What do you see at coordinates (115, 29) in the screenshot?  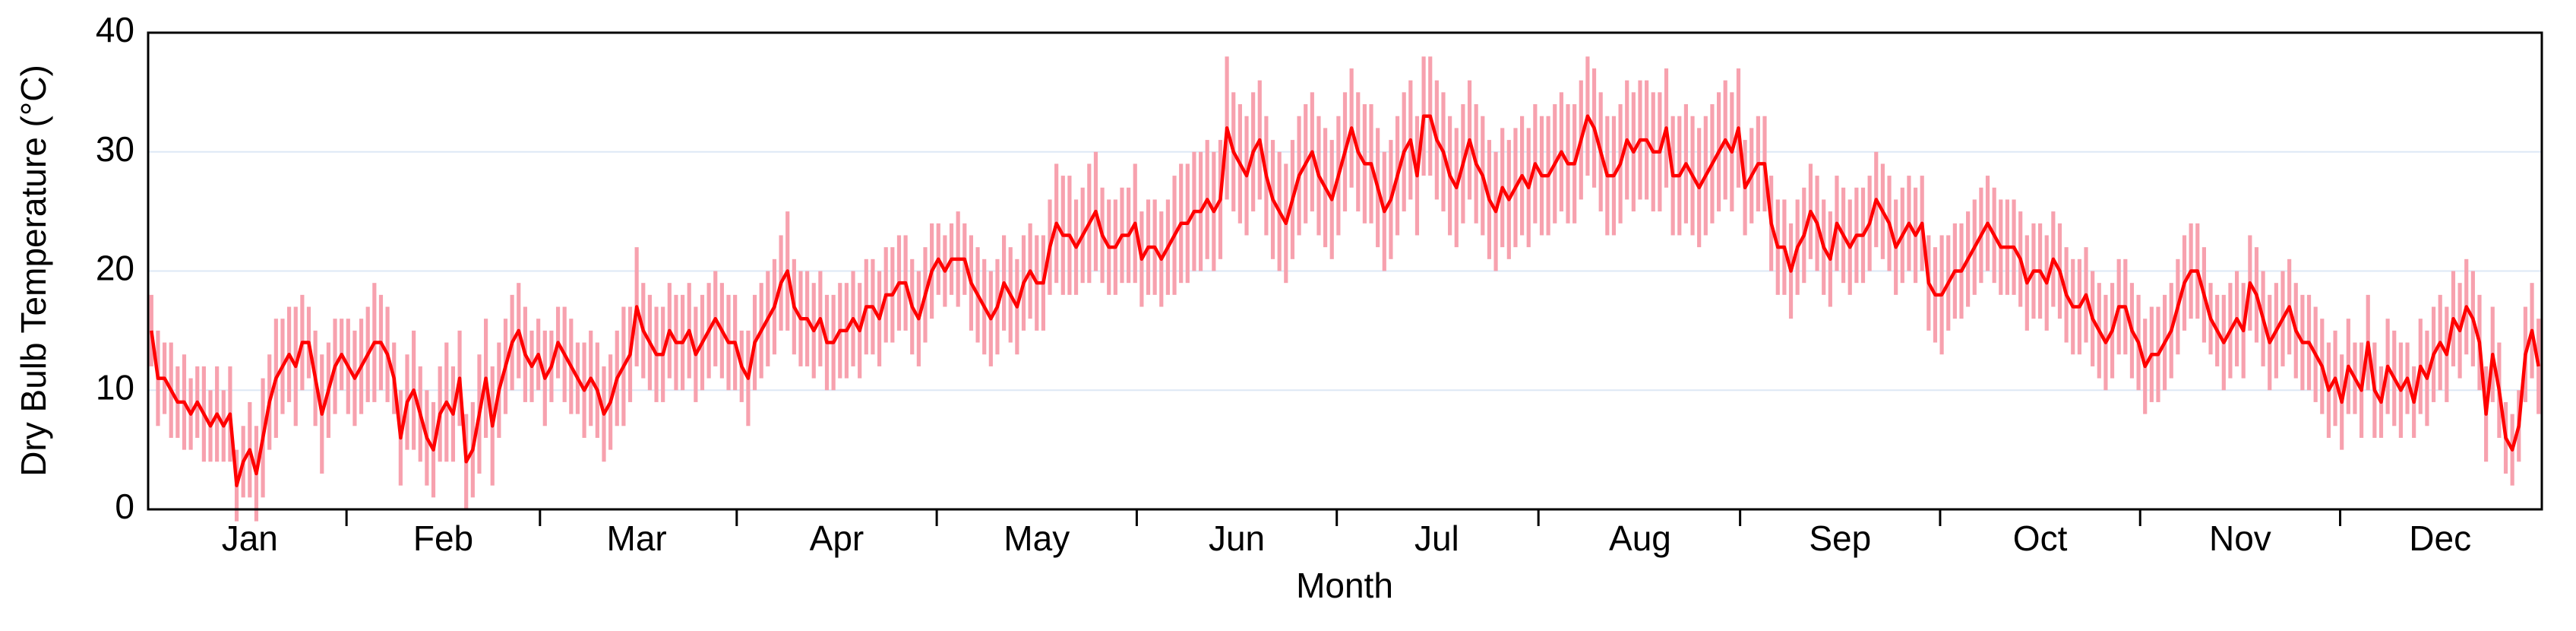 I see `y-tick-label: 40` at bounding box center [115, 29].